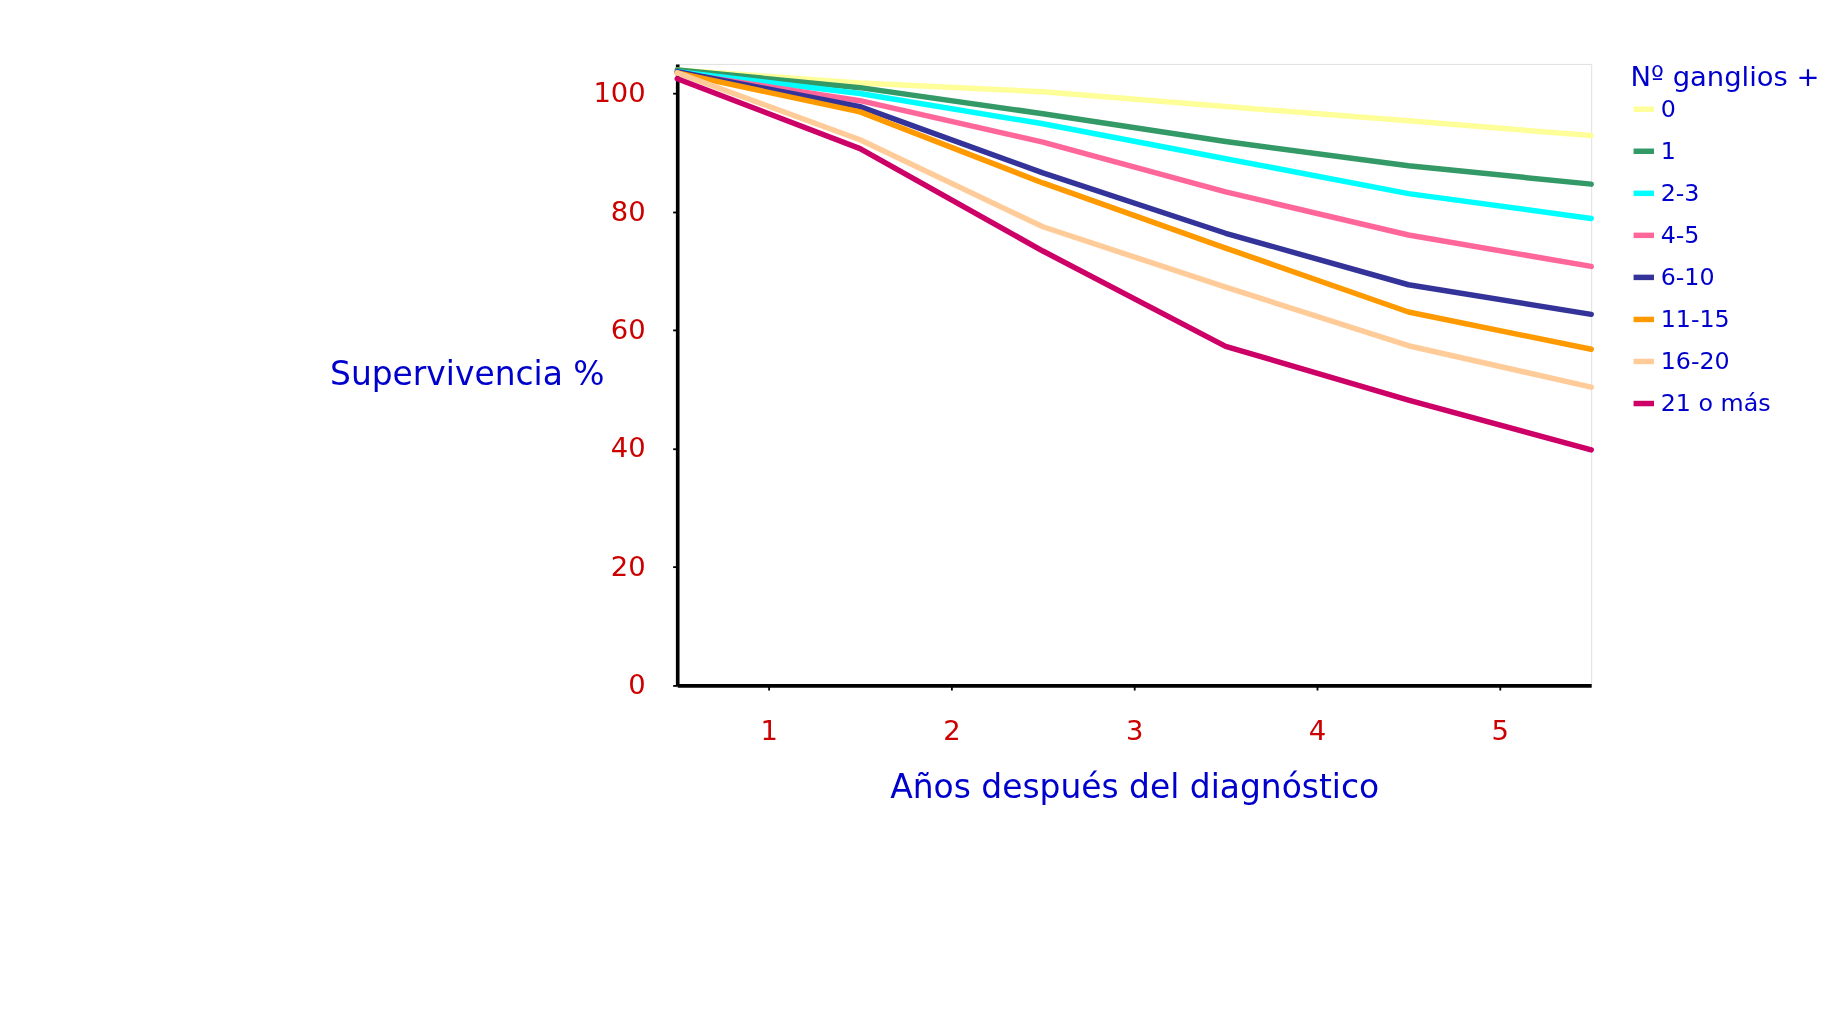 The height and width of the screenshot is (1027, 1838). I want to click on y-tick-label: 0, so click(637, 685).